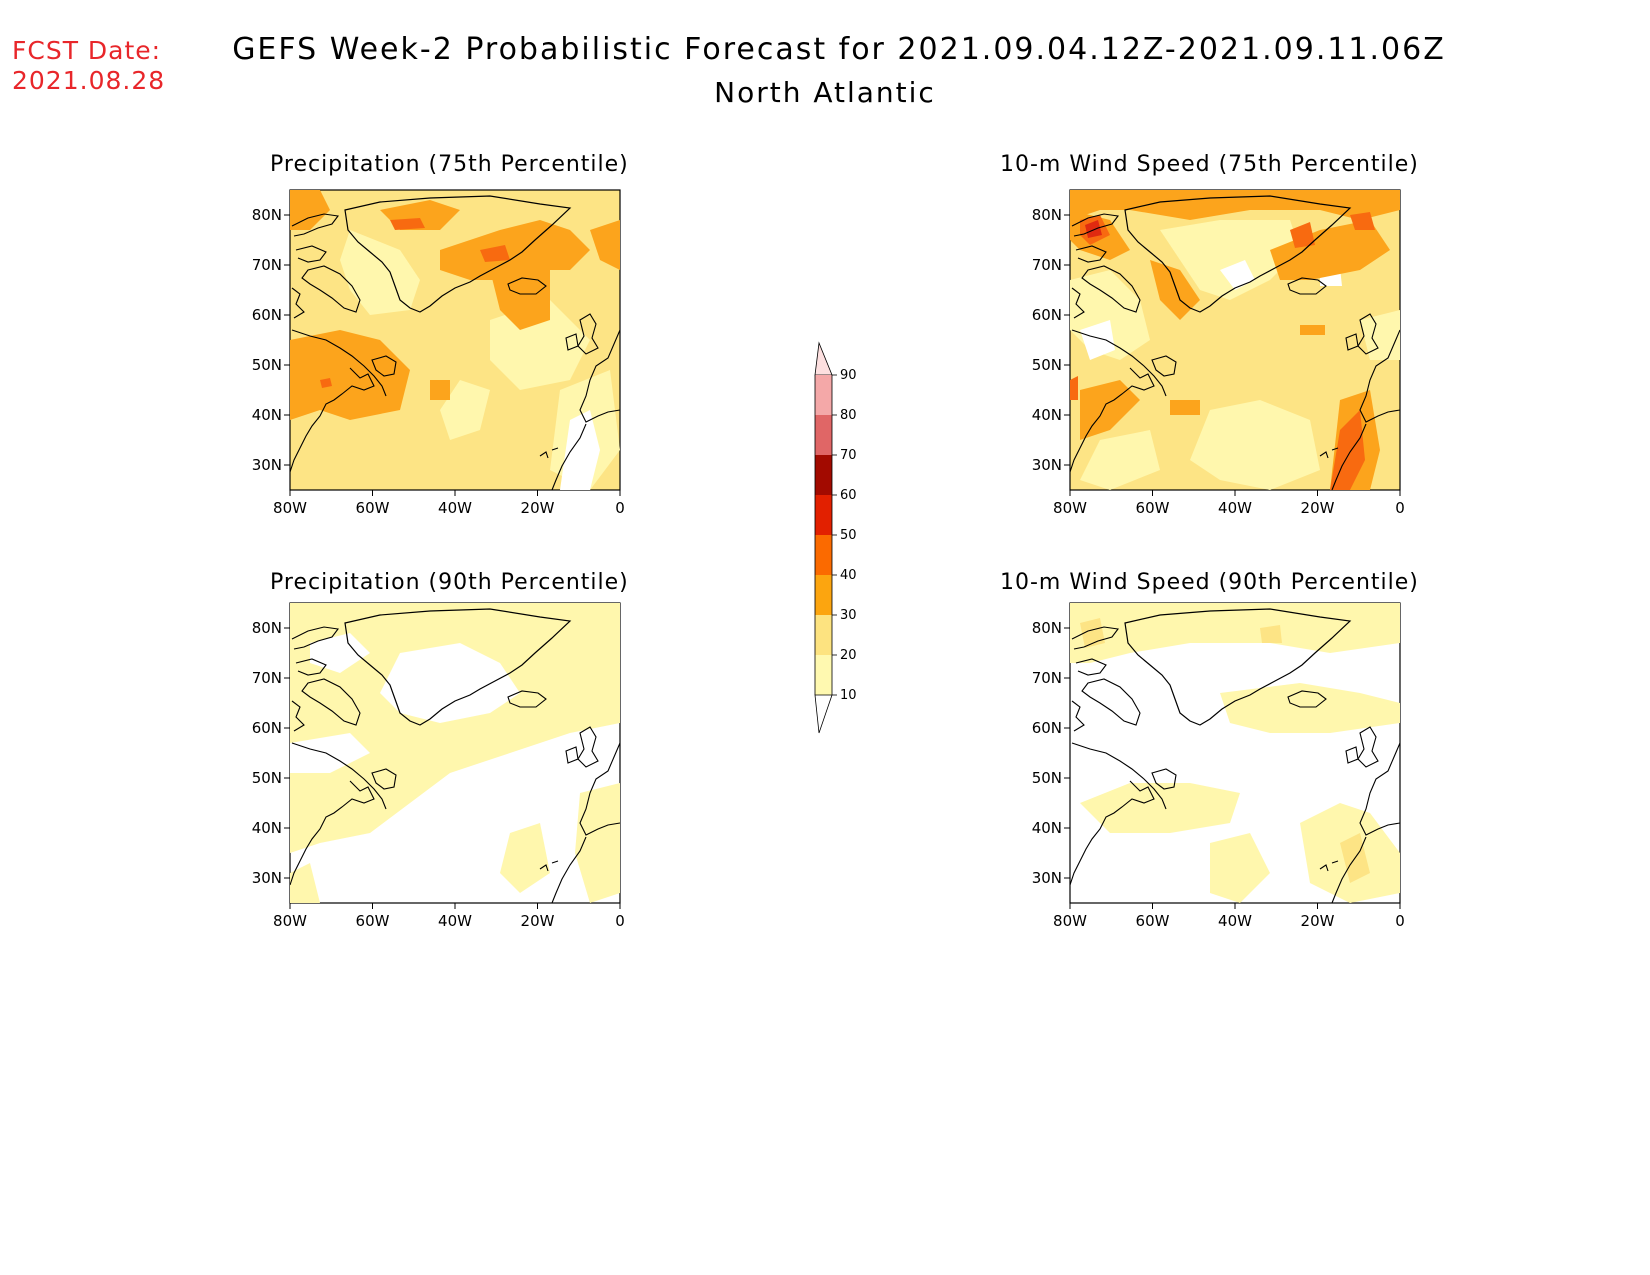 This screenshot has height=1275, width=1650. I want to click on colorbar-label: 70, so click(848, 455).